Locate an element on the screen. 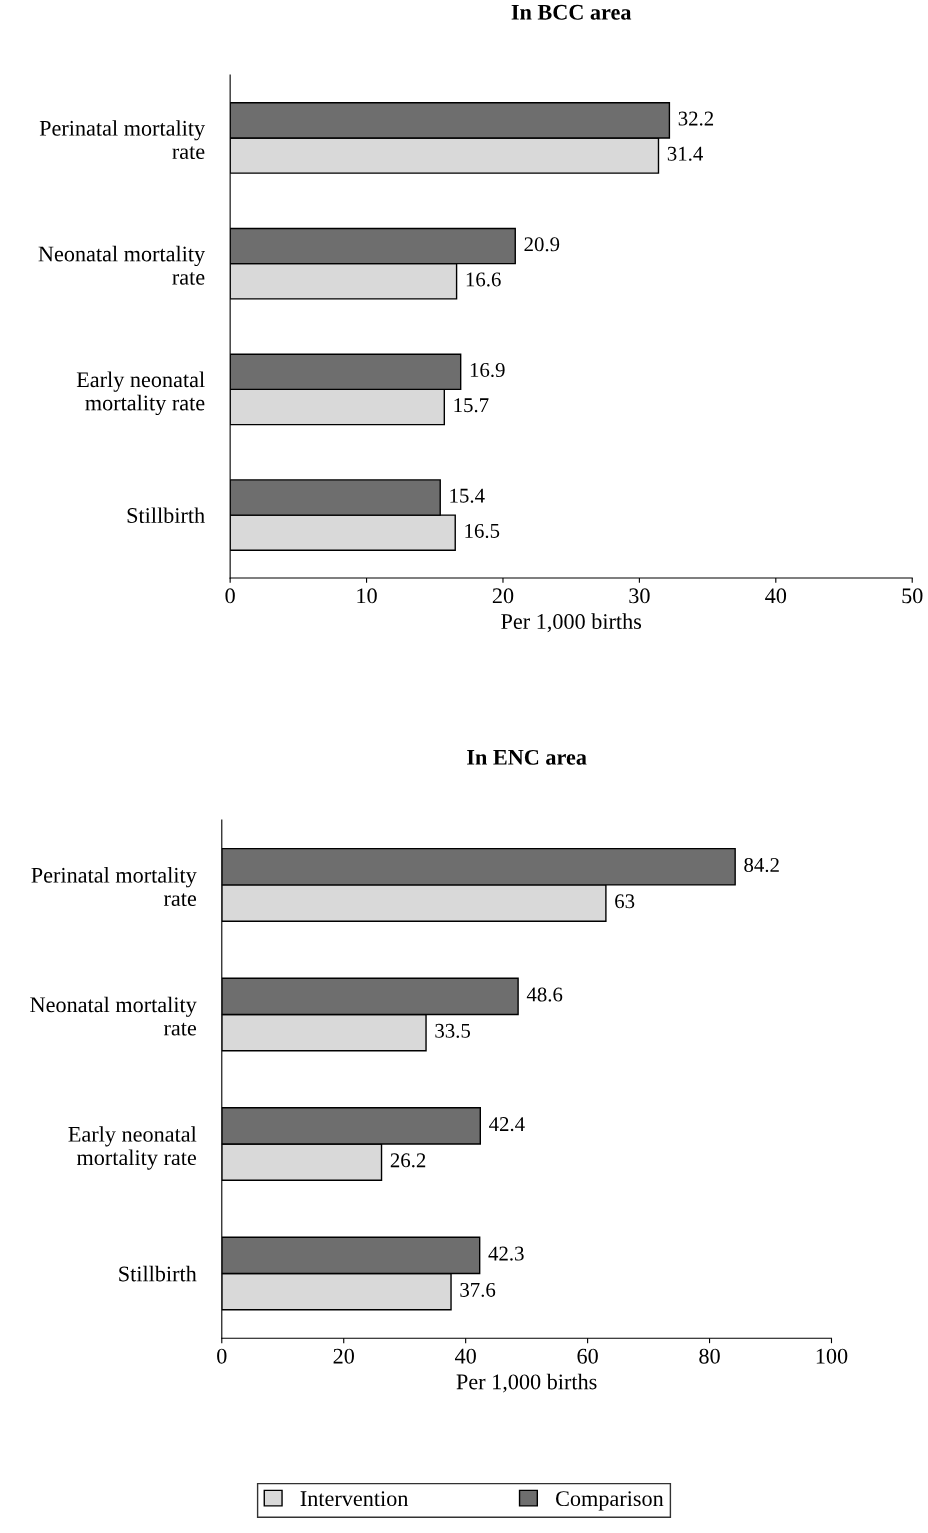  chart-title: In BCC area is located at coordinates (571, 12).